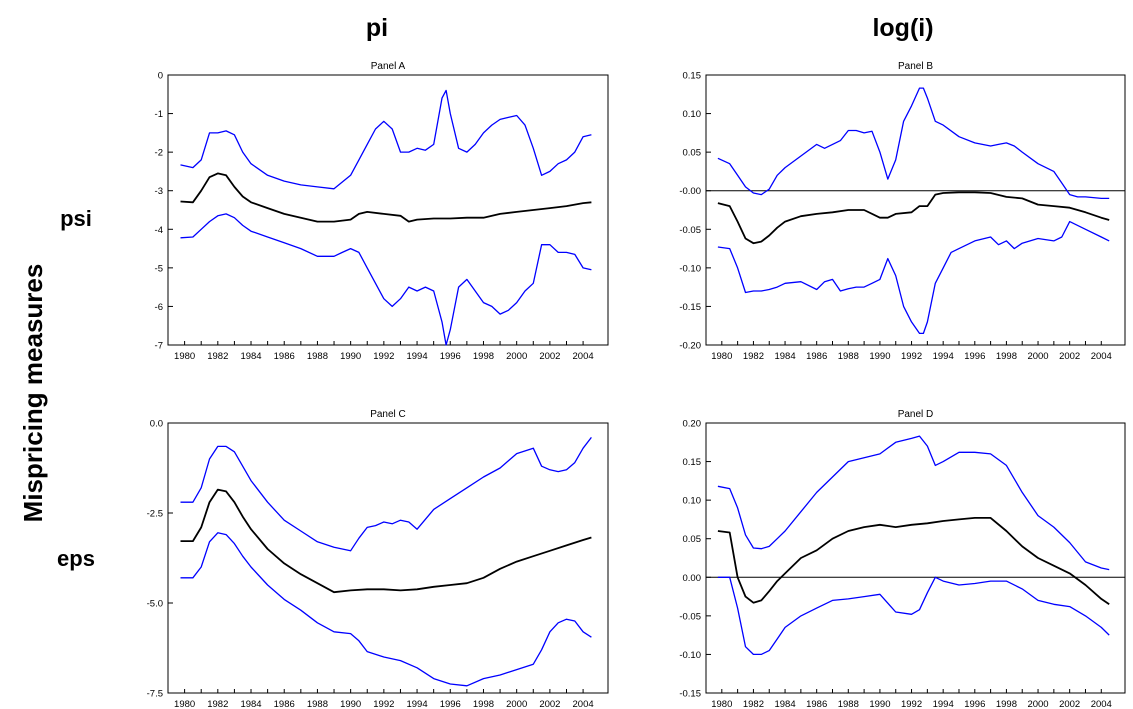  Describe the element at coordinates (692, 424) in the screenshot. I see `panel-d-y-tick-label: 0.20` at that location.